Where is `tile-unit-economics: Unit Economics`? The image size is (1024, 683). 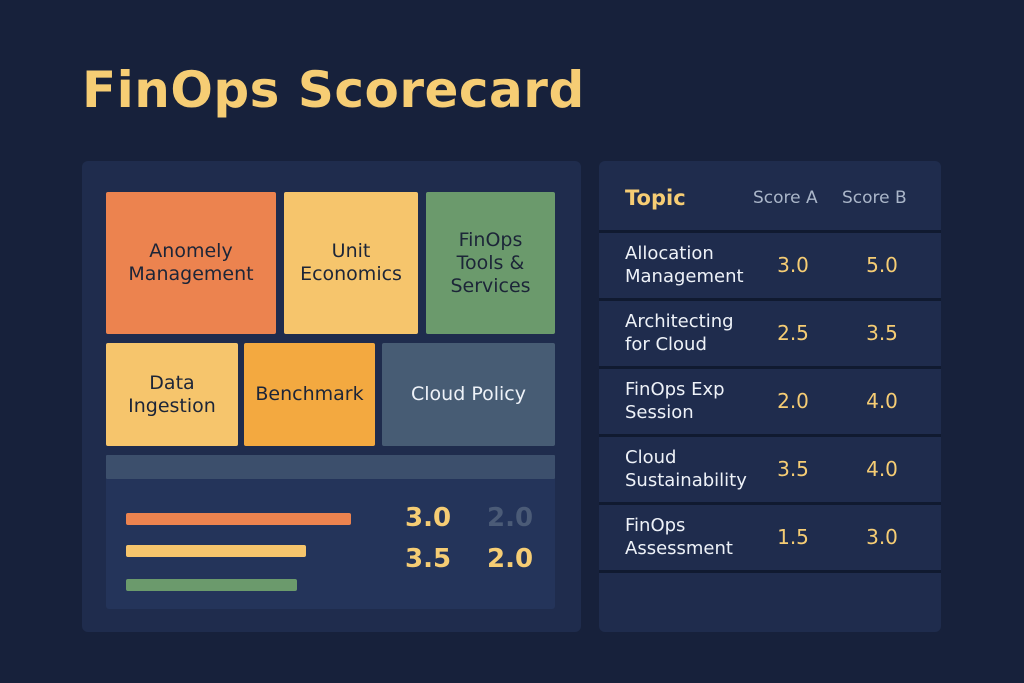
tile-unit-economics: Unit Economics is located at coordinates (351, 263).